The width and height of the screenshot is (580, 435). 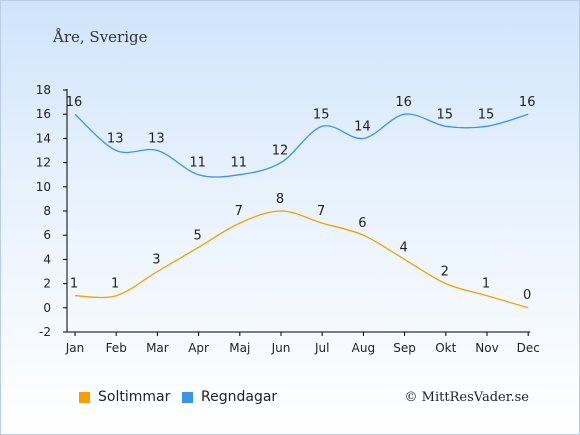 I want to click on legend-swatch-regndagar, so click(x=187, y=397).